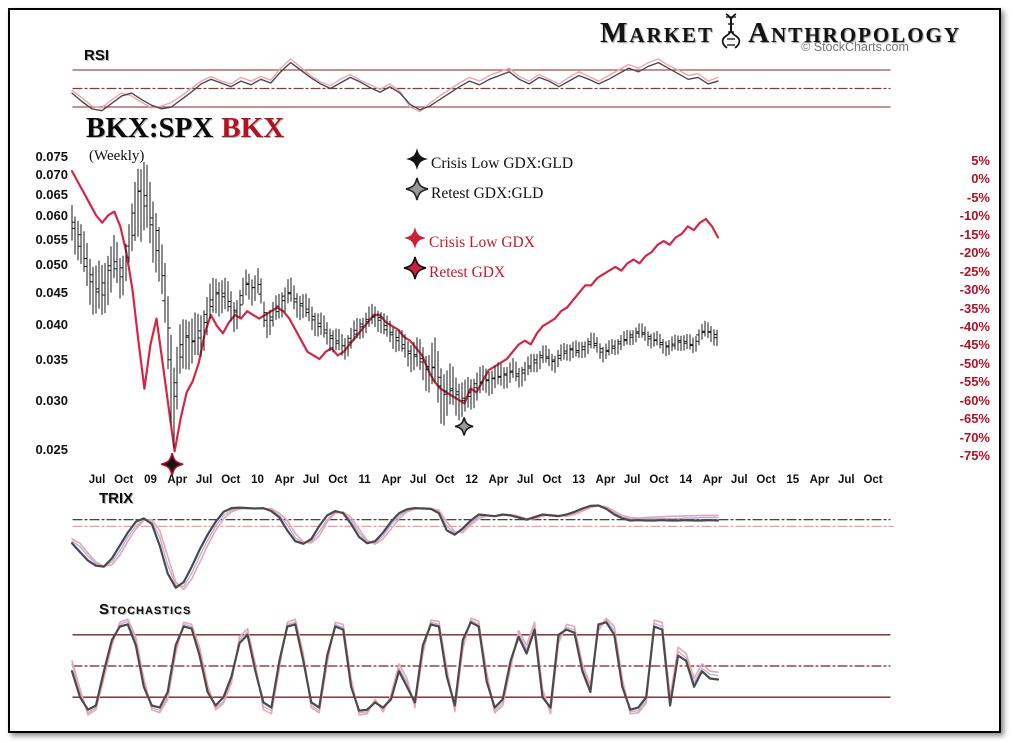 This screenshot has height=743, width=1013. I want to click on legend-label: Crisis Low GDX:GLD, so click(502, 163).